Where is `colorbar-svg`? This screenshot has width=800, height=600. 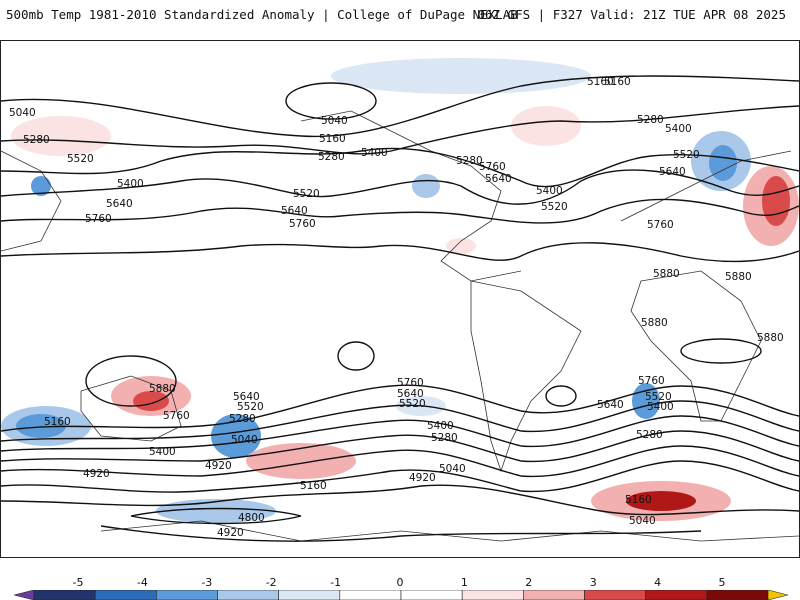 colorbar-svg is located at coordinates (401, 595).